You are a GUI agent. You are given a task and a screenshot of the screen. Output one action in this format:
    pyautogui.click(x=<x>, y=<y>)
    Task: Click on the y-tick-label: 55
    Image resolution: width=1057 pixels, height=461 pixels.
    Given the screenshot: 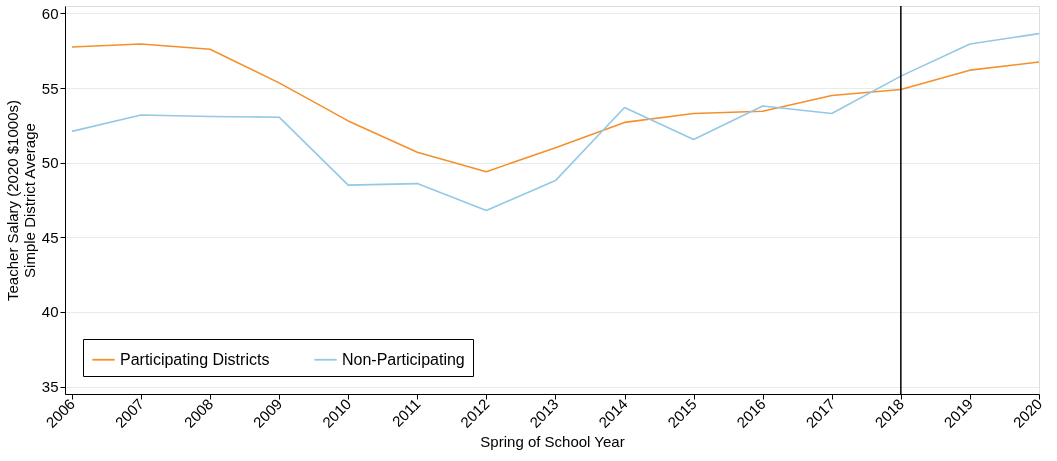 What is the action you would take?
    pyautogui.click(x=50, y=88)
    